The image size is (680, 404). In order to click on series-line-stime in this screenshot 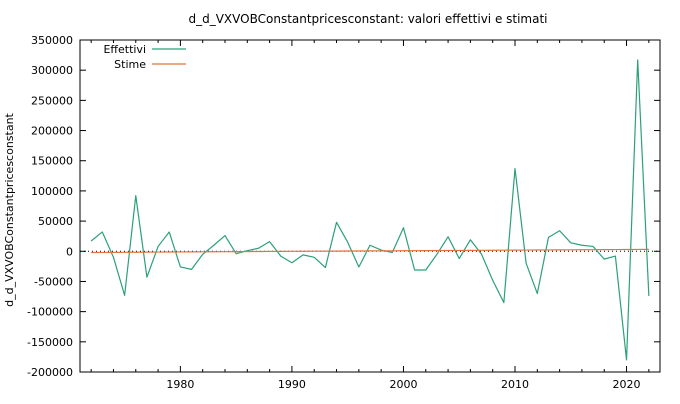, I will do `click(370, 251)`.